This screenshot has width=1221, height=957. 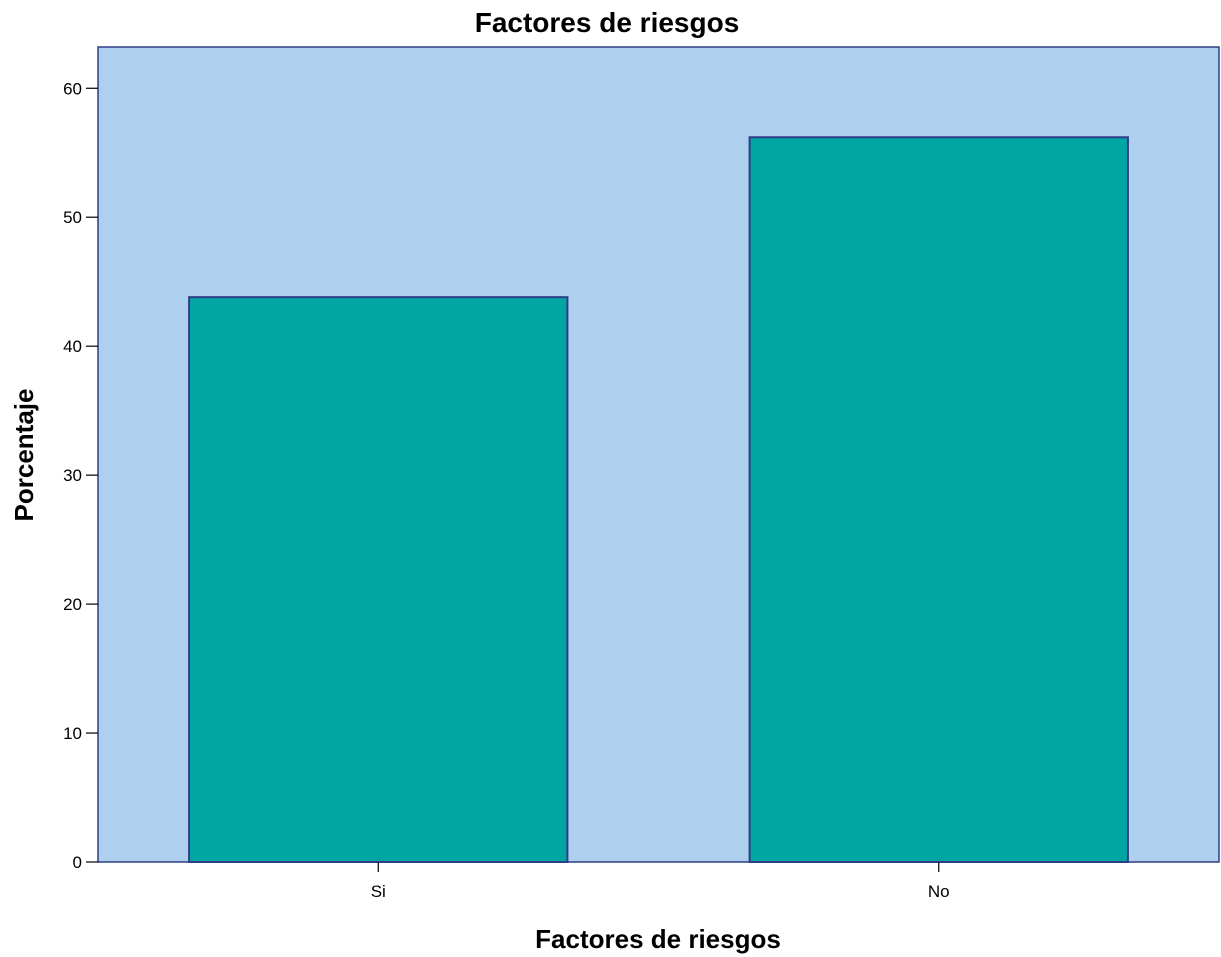 I want to click on y-axis: 0 10 20 30 40 50 60, so click(x=80, y=475).